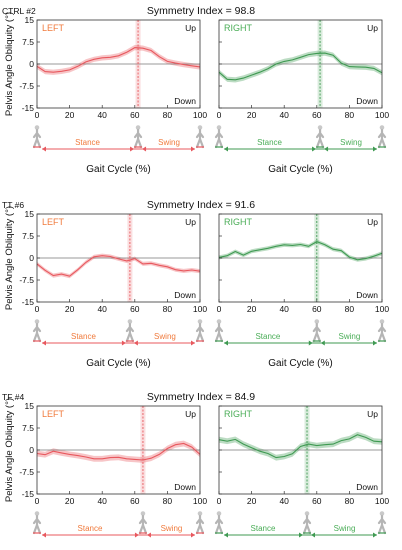  Describe the element at coordinates (238, 28) in the screenshot. I see `side-label: RIGHT` at that location.